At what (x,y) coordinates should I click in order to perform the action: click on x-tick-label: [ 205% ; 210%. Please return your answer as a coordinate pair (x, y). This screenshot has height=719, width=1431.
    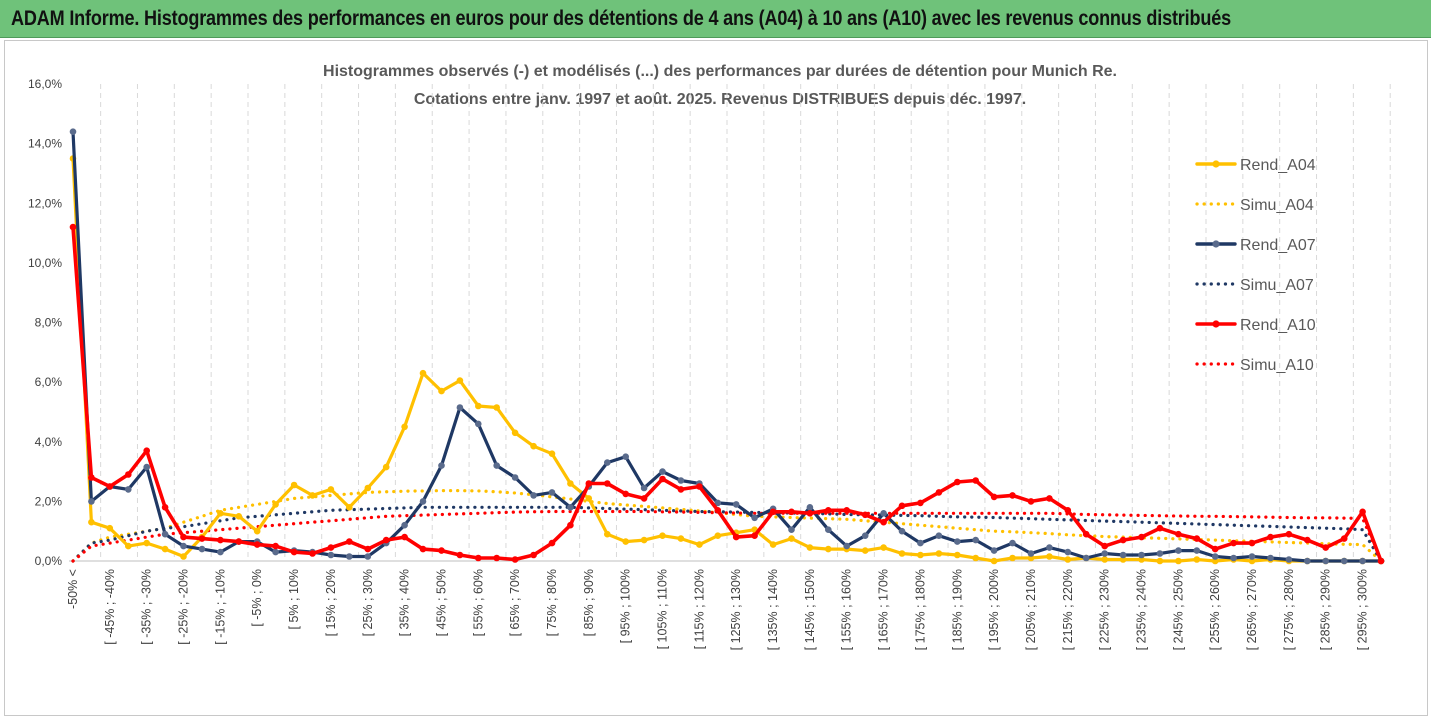
    Looking at the image, I should click on (1031, 609).